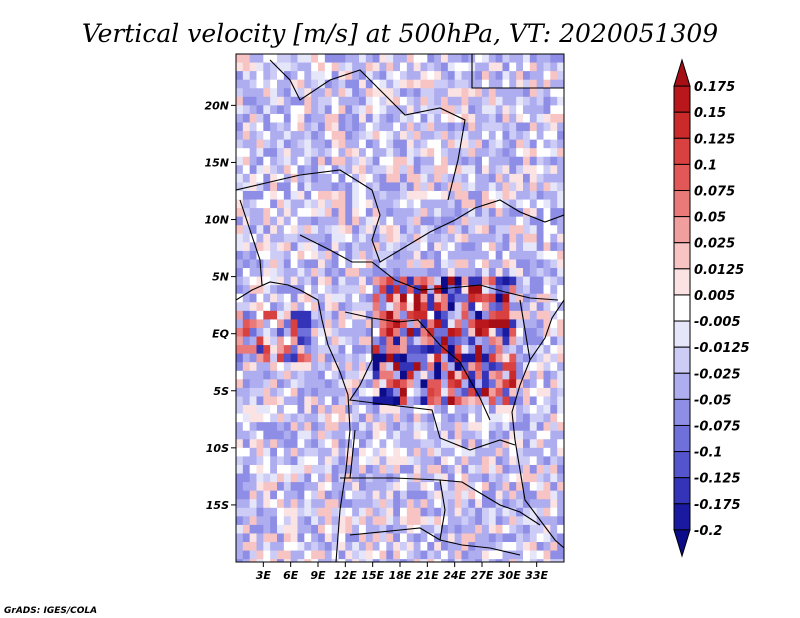 This screenshot has height=618, width=800. I want to click on y-tick-label: 5N, so click(220, 277).